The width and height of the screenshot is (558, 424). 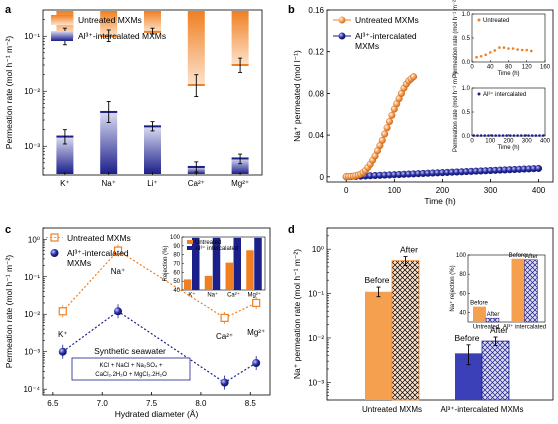 What do you see at coordinates (216, 248) in the screenshot?
I see `panel-c-inset-legend-intercalated: Al³⁺ intercalated` at bounding box center [216, 248].